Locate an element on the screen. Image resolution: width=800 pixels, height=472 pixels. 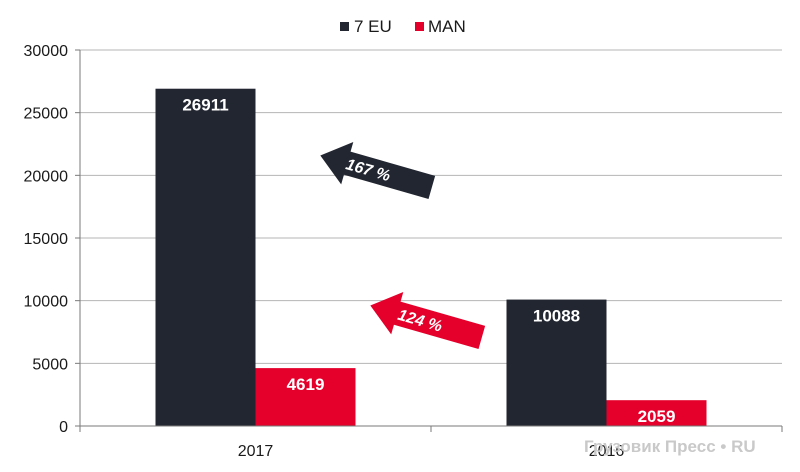
y-tick-label: 25000 is located at coordinates (46, 114).